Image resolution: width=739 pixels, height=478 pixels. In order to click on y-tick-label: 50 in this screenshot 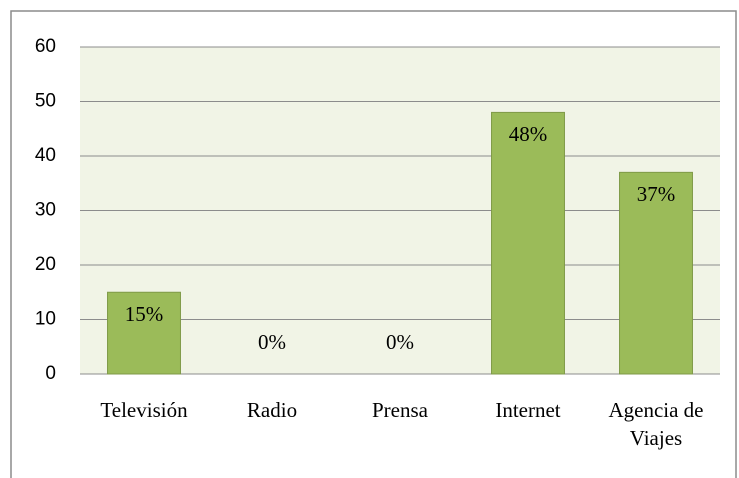, I will do `click(45, 101)`.